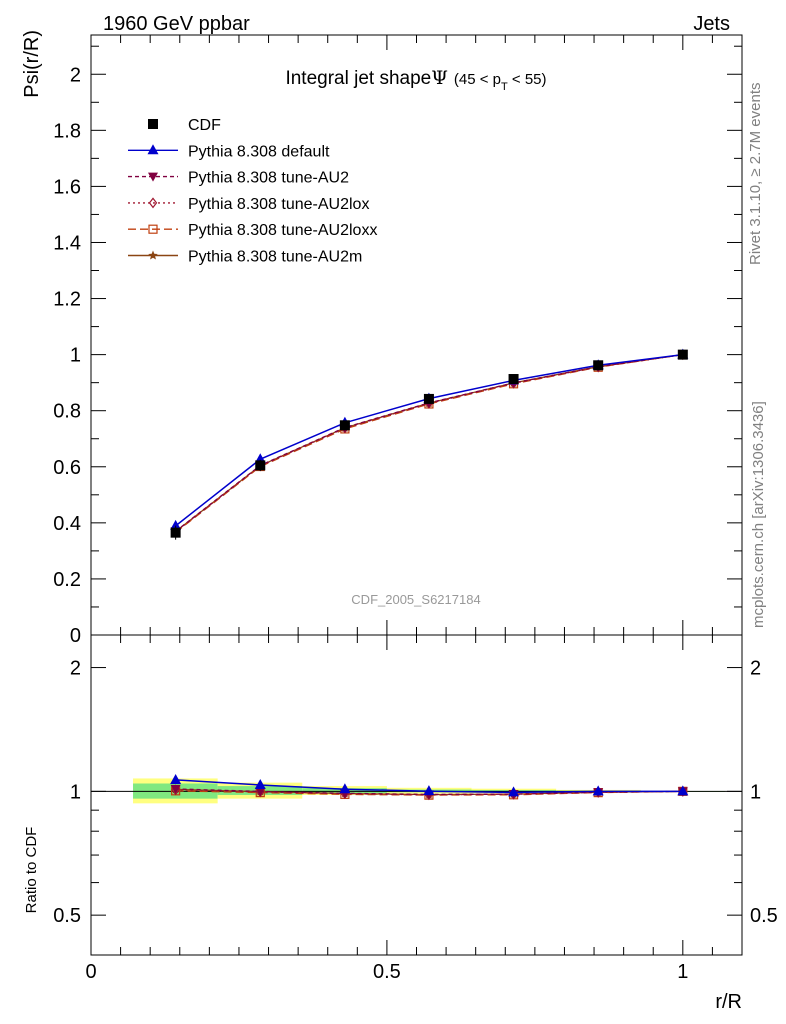 Image resolution: width=786 pixels, height=1024 pixels. What do you see at coordinates (358, 78) in the screenshot?
I see `title-main: Integral jet shape` at bounding box center [358, 78].